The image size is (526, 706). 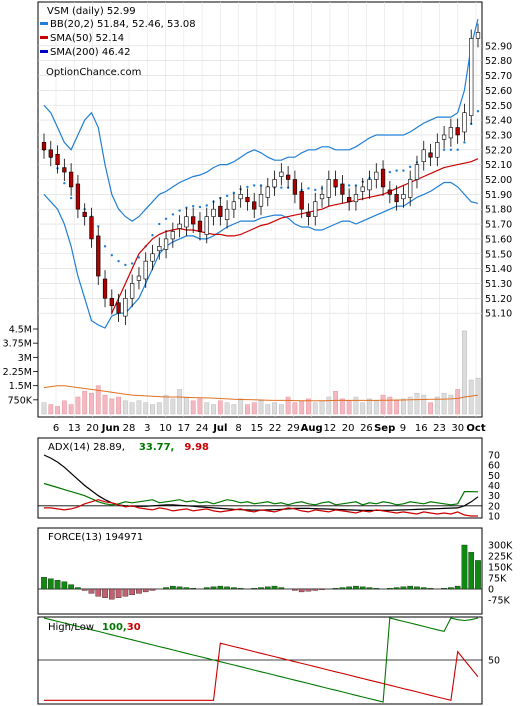 What do you see at coordinates (123, 24) in the screenshot?
I see `bb-legend-label: BB(20,2) 51.84, 52.46, 53.08` at bounding box center [123, 24].